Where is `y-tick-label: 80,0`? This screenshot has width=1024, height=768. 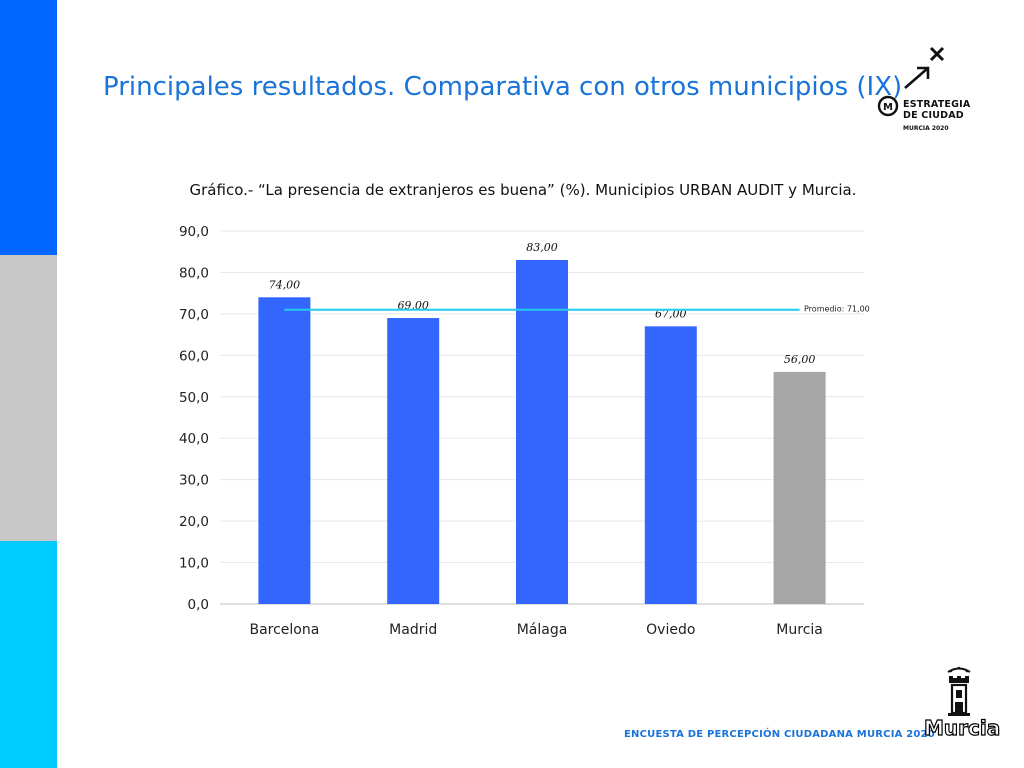
y-tick-label: 80,0 is located at coordinates (194, 273).